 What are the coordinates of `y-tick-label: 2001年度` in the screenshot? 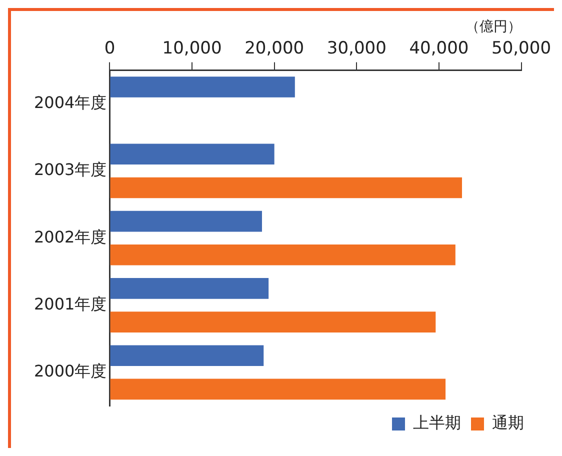 It's located at (70, 304).